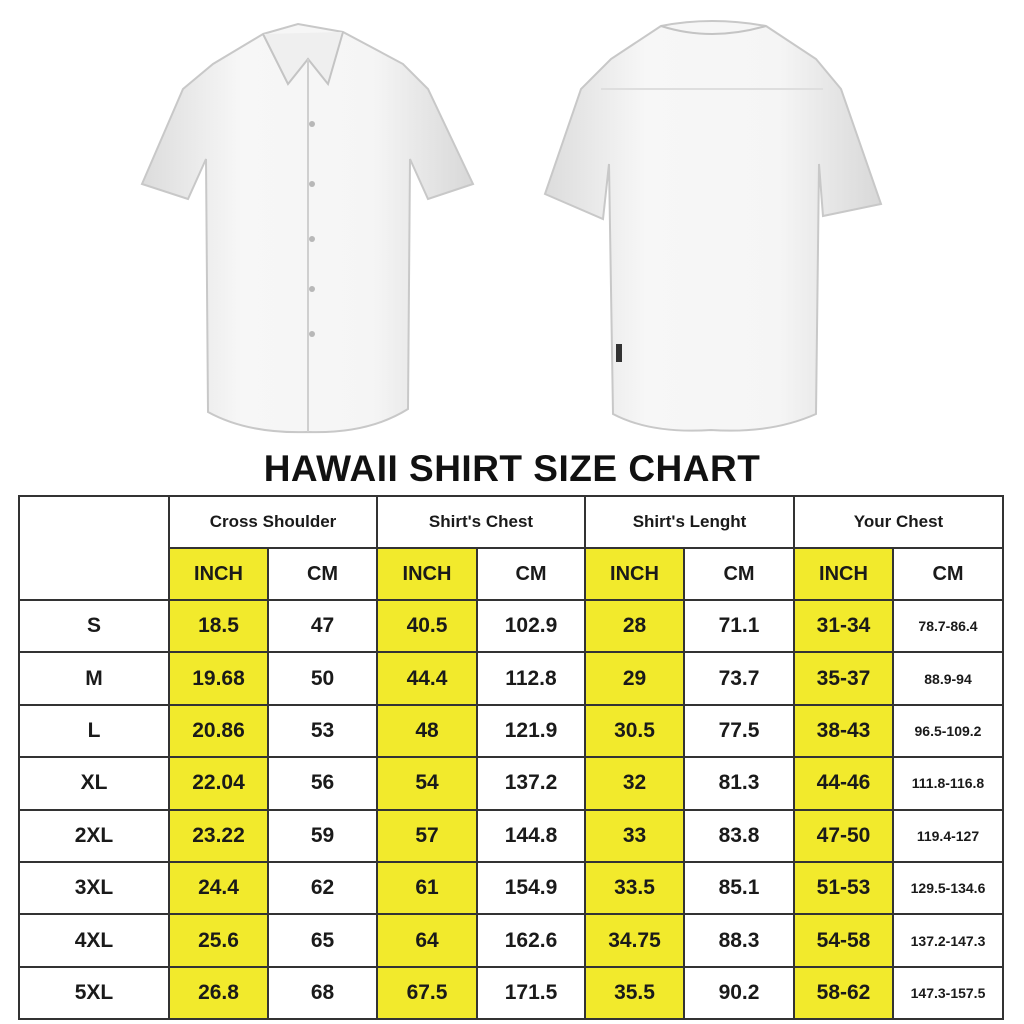 The image size is (1024, 1024). I want to click on table-cell: 83.8, so click(739, 835).